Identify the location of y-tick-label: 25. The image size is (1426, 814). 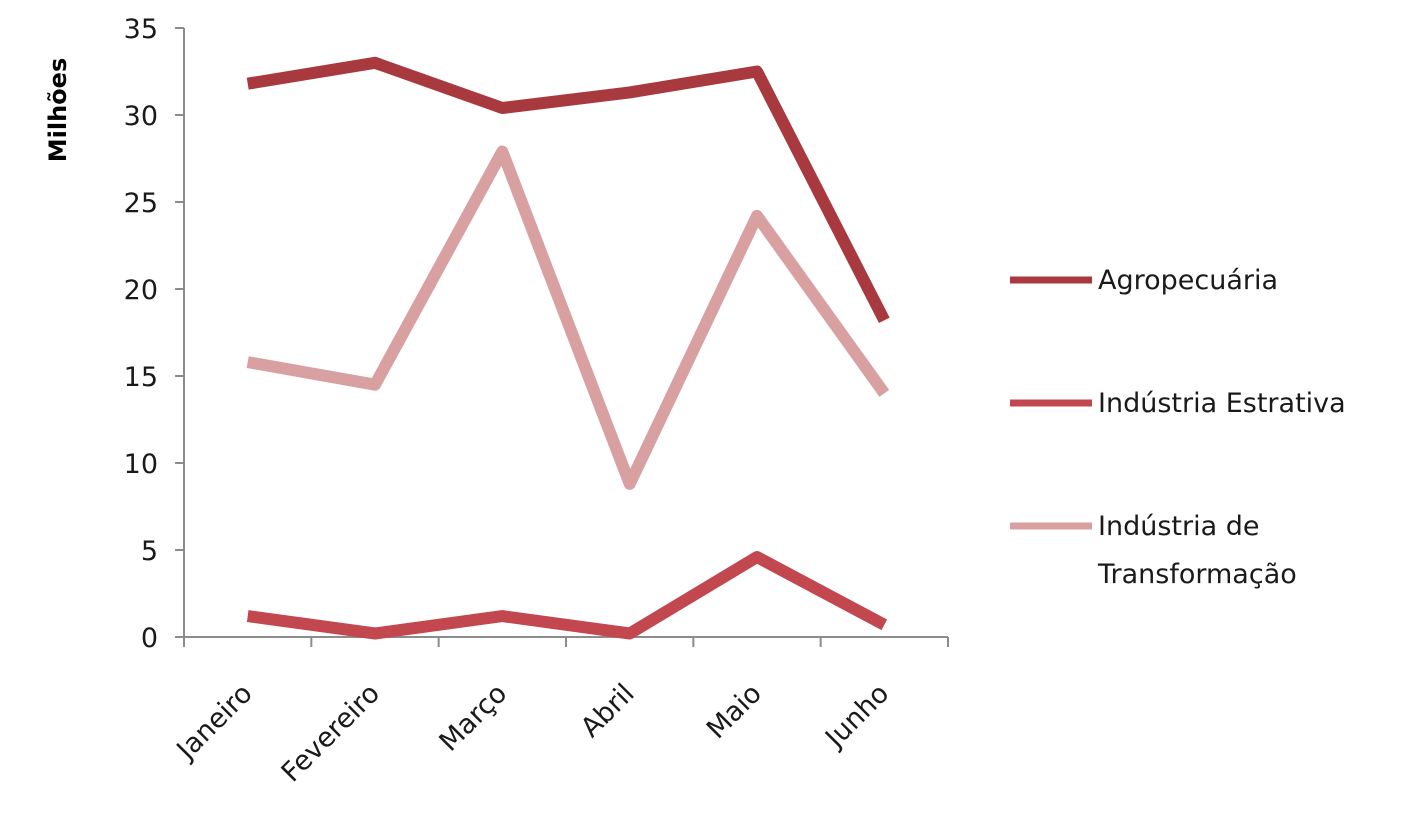
(141, 203).